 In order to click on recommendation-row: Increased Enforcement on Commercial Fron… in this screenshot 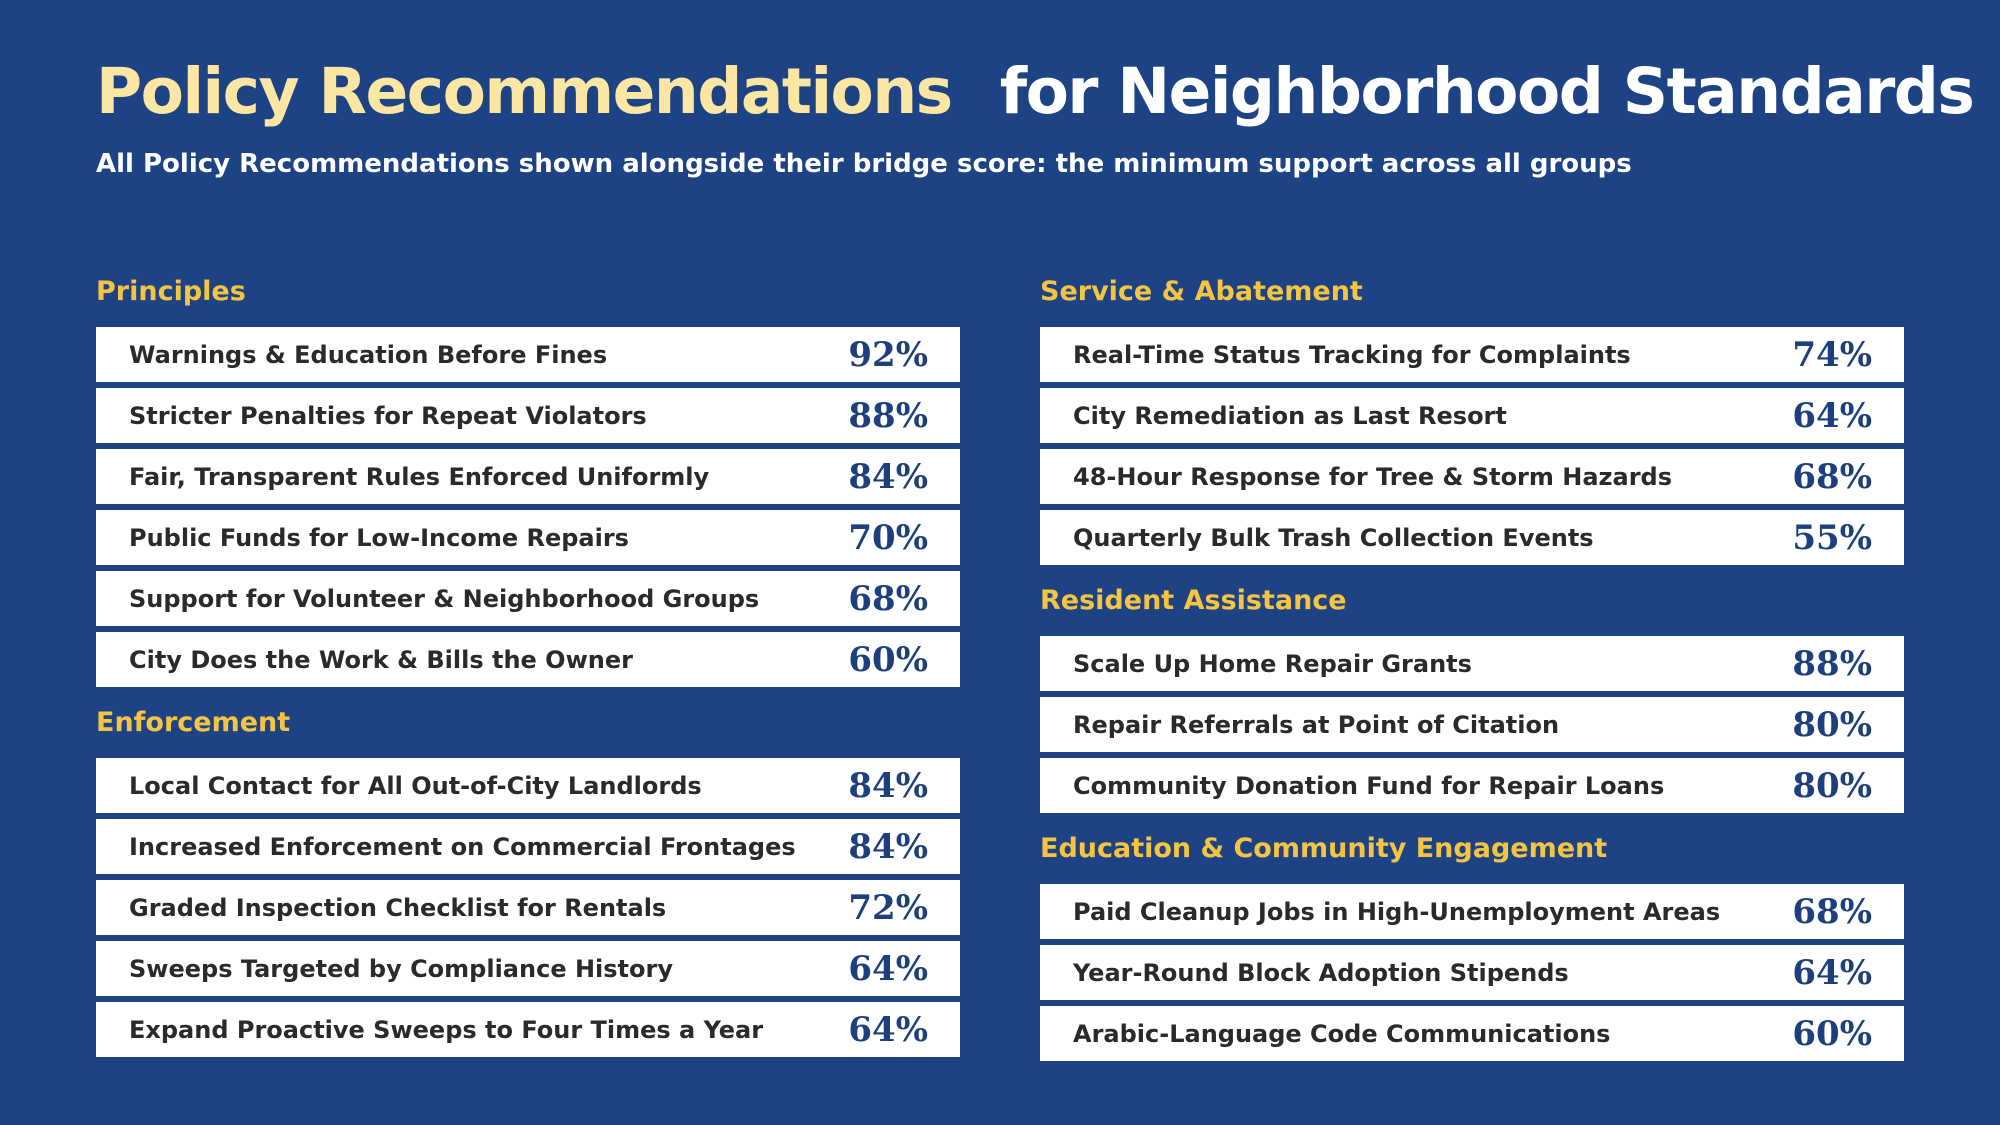, I will do `click(528, 846)`.